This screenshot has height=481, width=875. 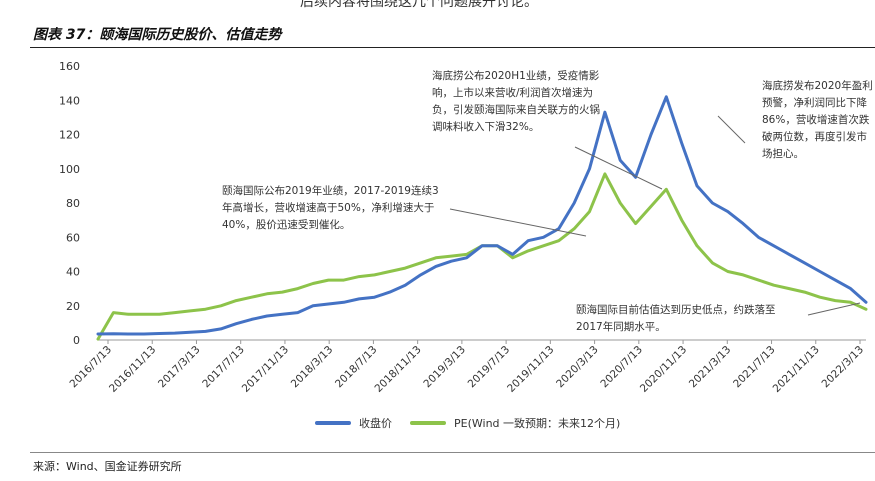 I want to click on y-tick-label: 140, so click(x=69, y=100).